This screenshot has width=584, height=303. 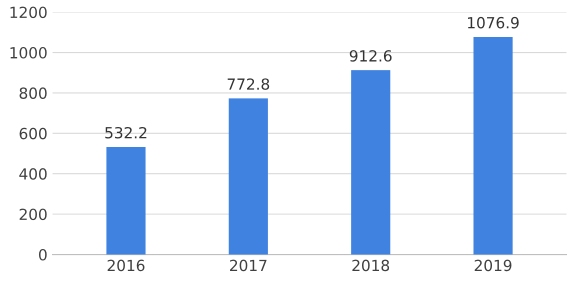 What do you see at coordinates (371, 56) in the screenshot?
I see `data-label: 912.6` at bounding box center [371, 56].